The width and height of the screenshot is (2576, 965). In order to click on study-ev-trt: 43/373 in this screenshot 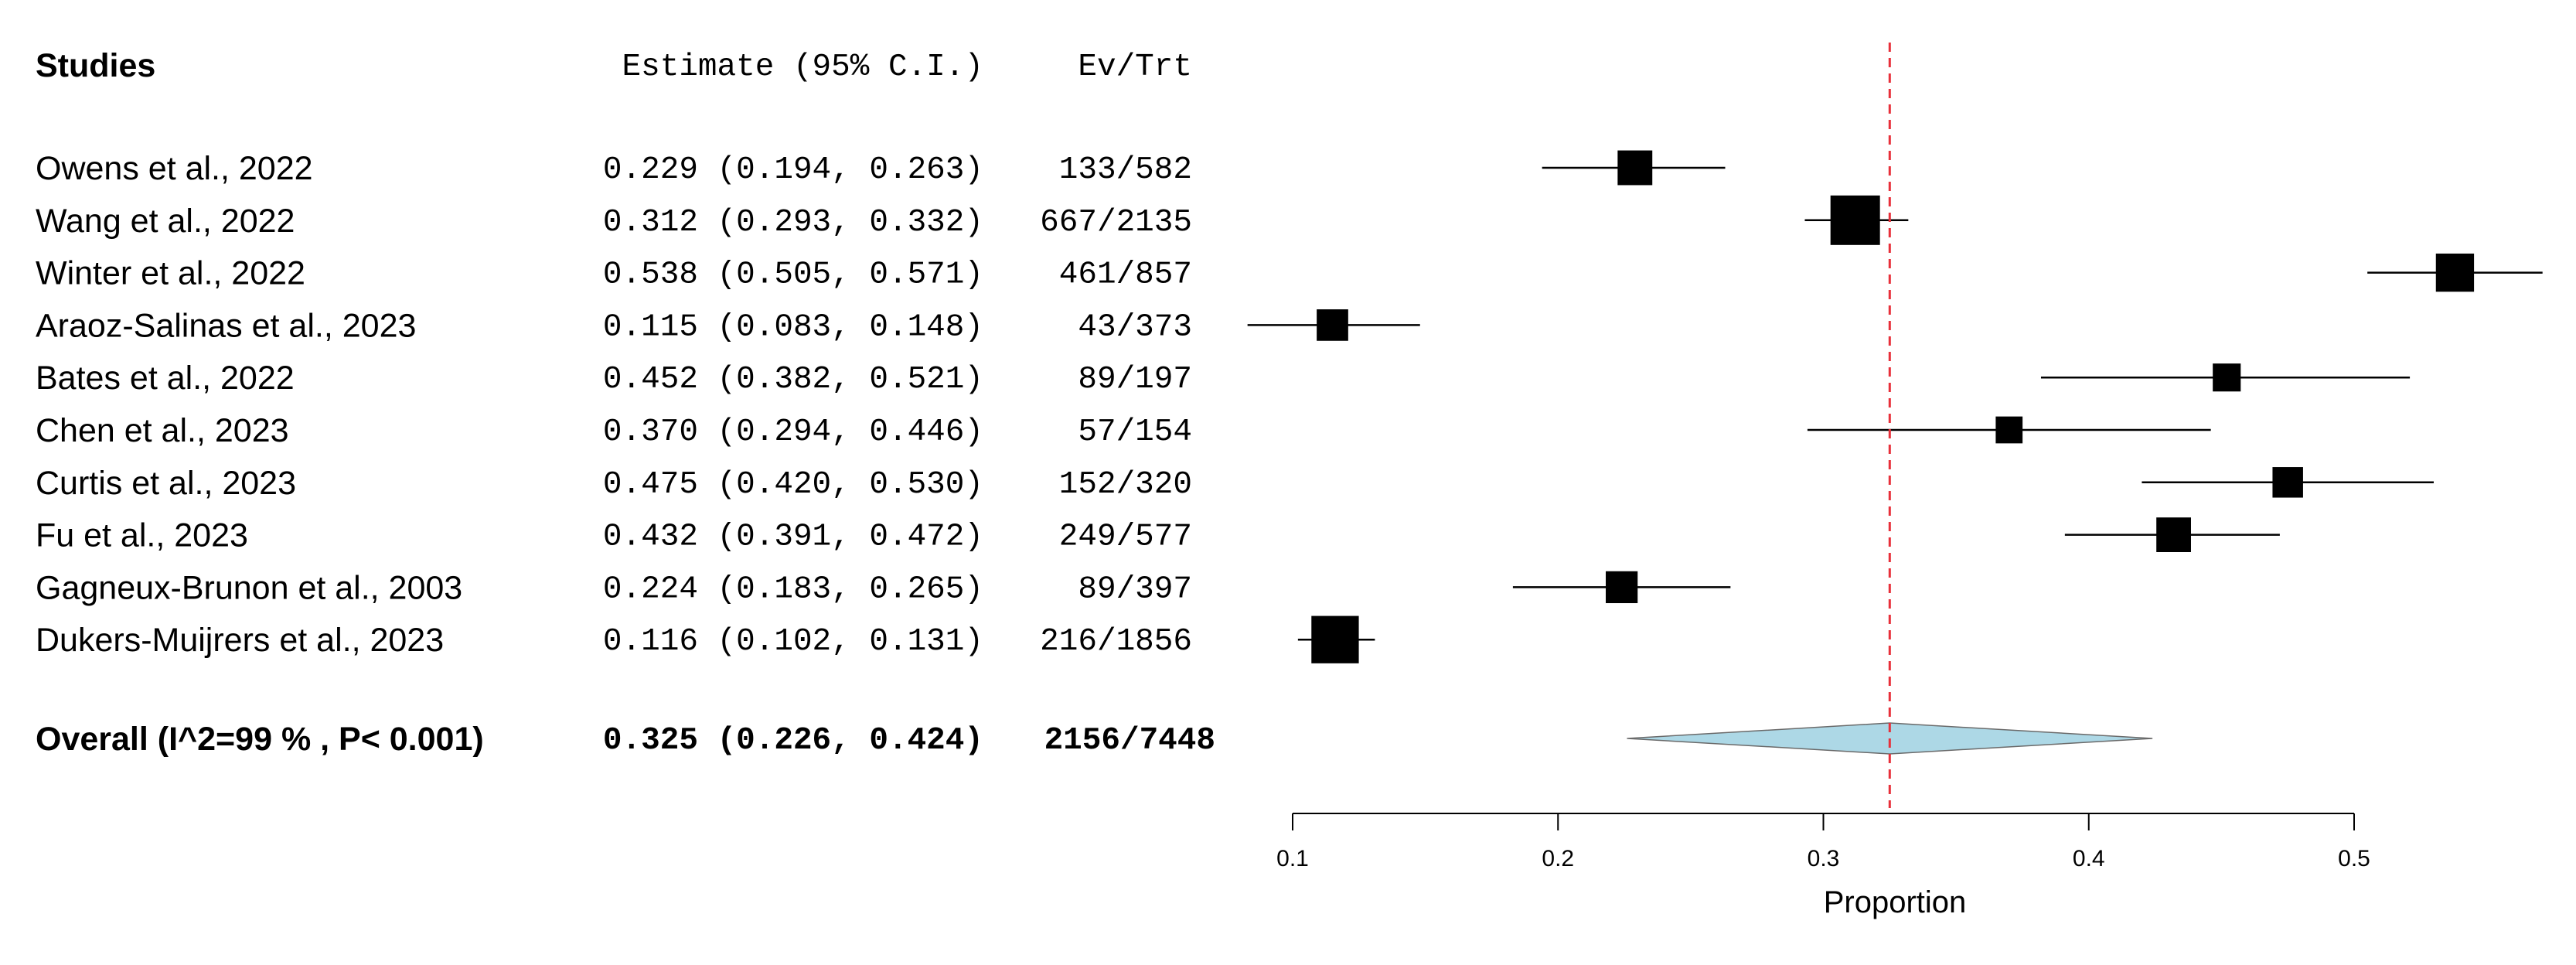, I will do `click(1135, 327)`.